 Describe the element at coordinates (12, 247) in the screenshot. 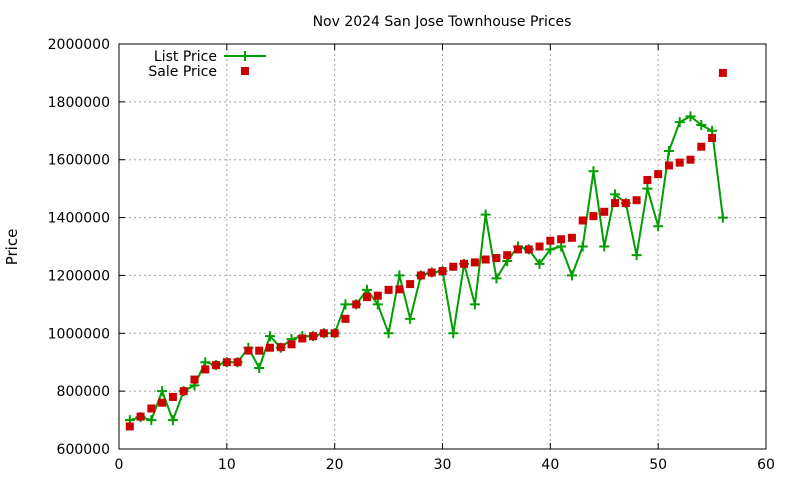

I see `y-axis-label: Price` at that location.